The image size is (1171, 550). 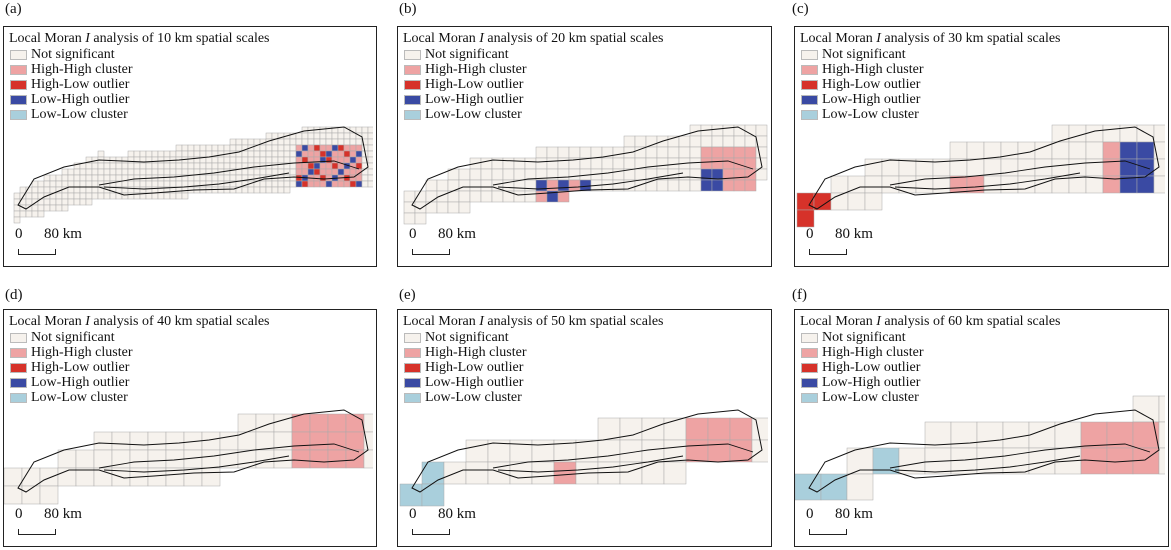 I want to click on legend-label: High-Low outlier, so click(x=474, y=367).